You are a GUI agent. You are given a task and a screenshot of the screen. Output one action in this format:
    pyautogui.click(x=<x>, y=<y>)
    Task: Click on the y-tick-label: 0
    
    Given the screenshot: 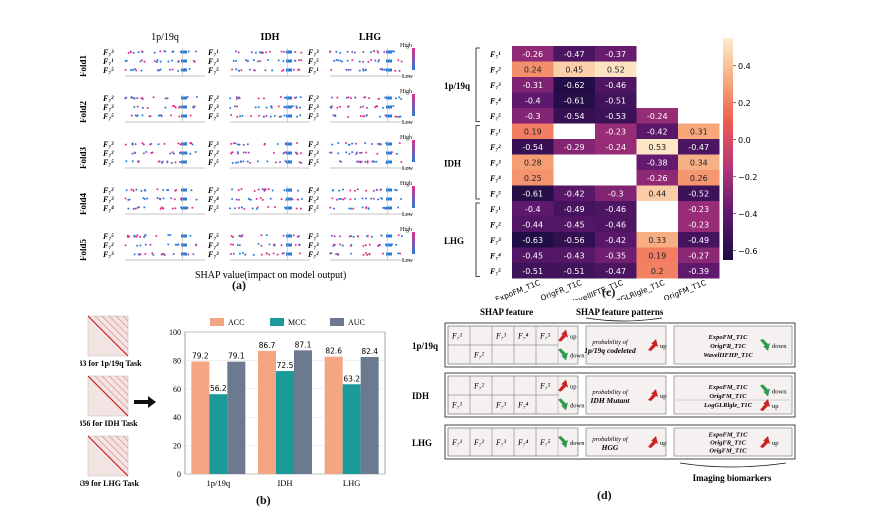 What is the action you would take?
    pyautogui.click(x=179, y=474)
    